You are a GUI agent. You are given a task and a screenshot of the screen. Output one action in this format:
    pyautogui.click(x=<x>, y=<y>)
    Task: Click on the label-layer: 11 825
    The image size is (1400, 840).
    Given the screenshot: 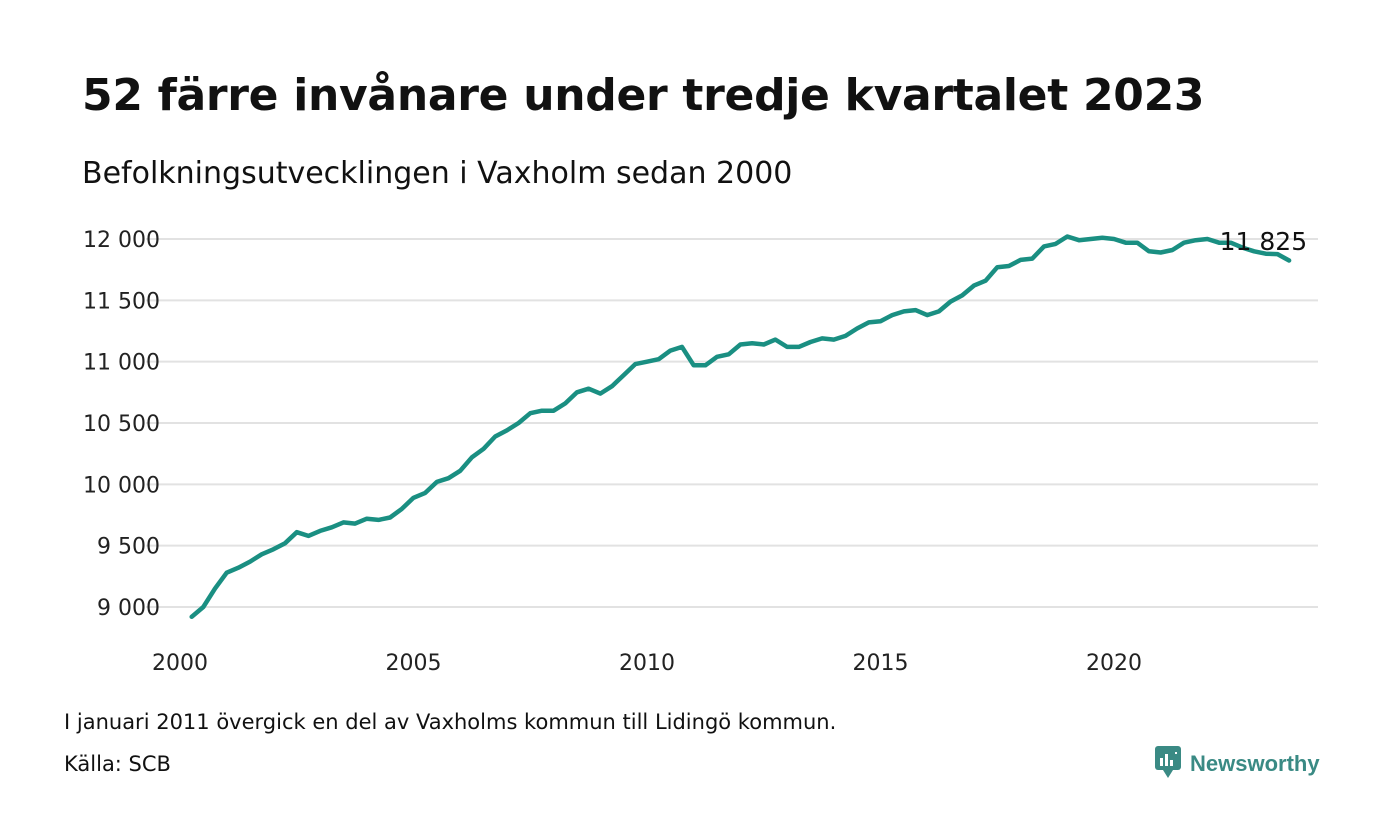 What is the action you would take?
    pyautogui.click(x=1263, y=241)
    